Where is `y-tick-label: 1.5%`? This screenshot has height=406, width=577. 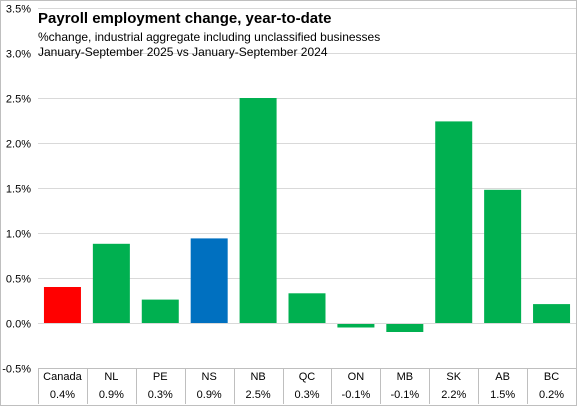
y-tick-label: 1.5% is located at coordinates (18, 190).